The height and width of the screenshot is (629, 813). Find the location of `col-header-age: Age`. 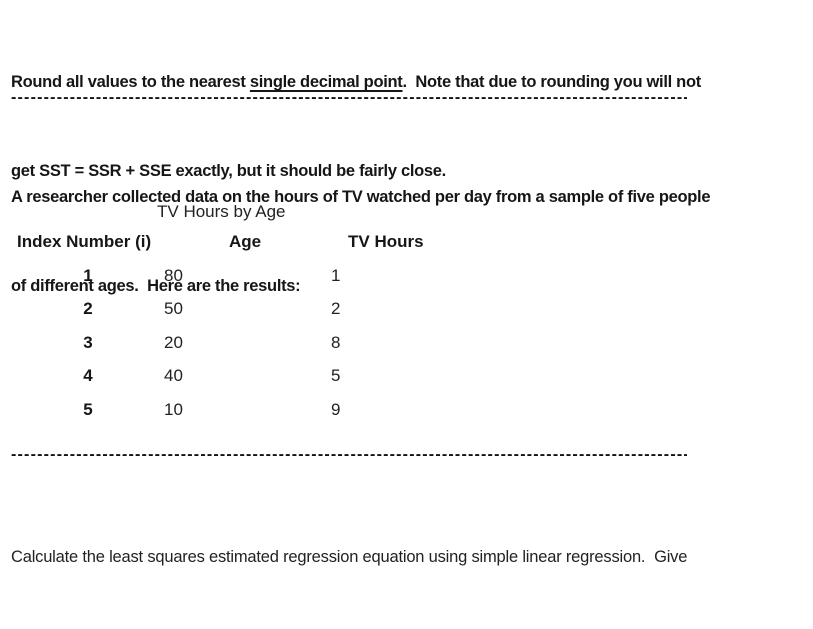

col-header-age: Age is located at coordinates (245, 241).